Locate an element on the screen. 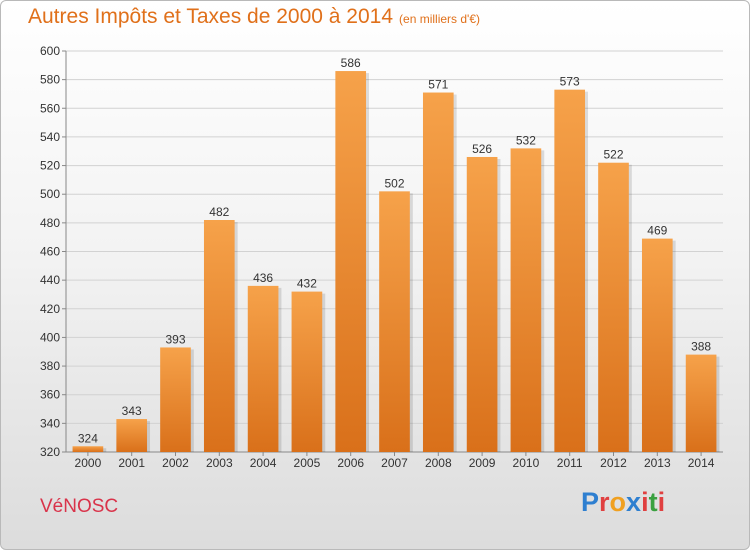 This screenshot has width=750, height=550. value-label: 388 is located at coordinates (701, 347).